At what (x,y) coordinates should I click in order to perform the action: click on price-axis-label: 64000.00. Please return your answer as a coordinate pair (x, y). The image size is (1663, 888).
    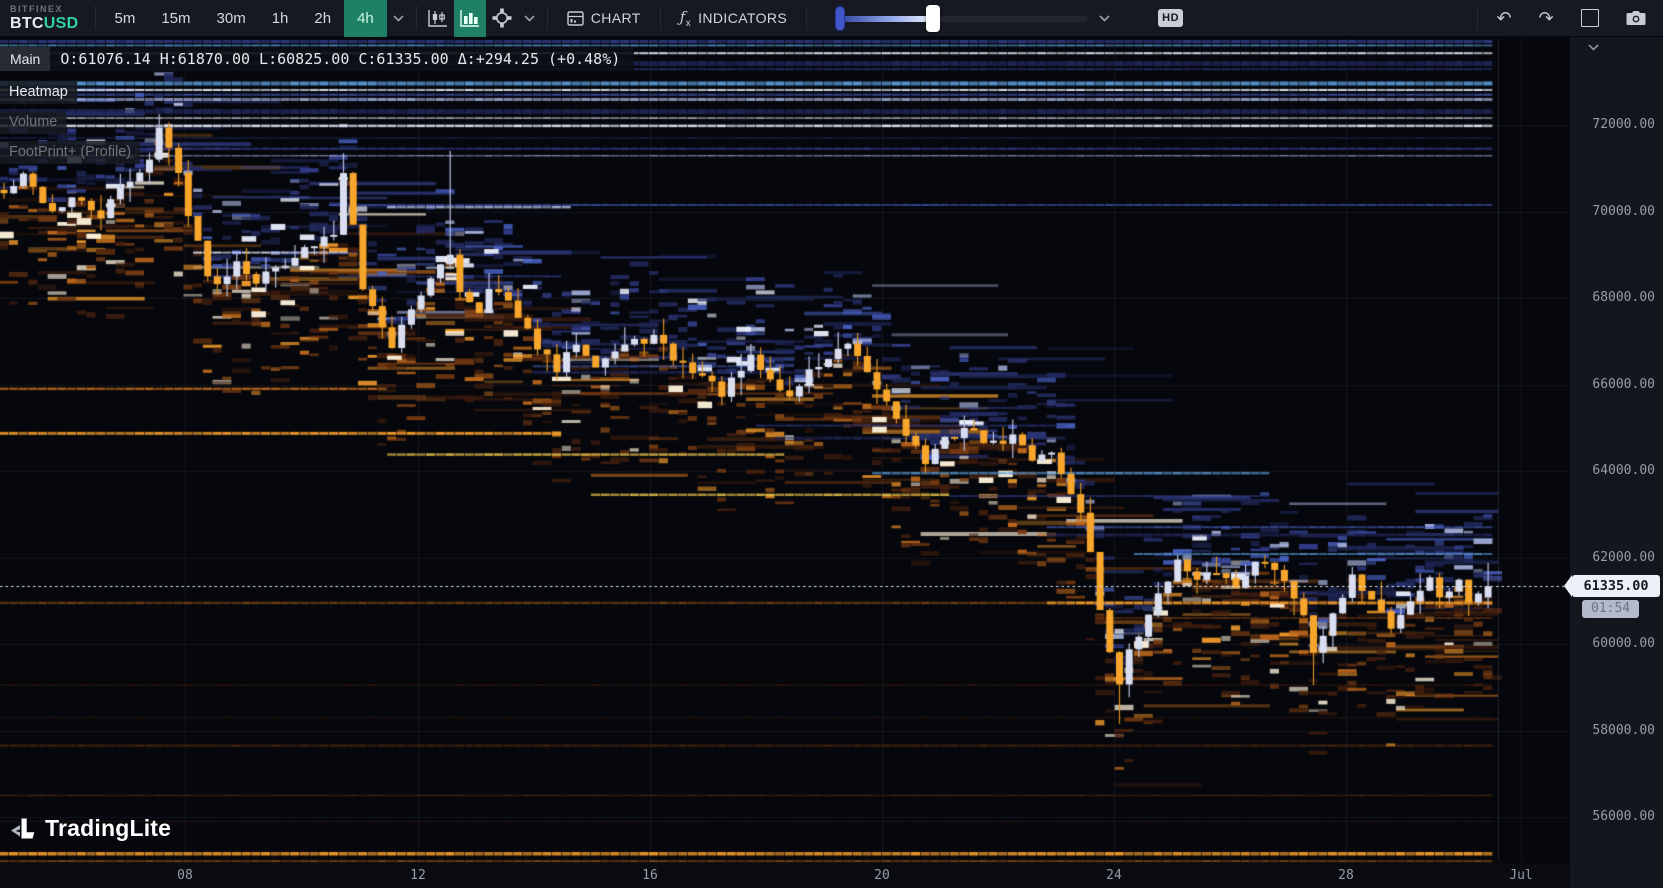
    Looking at the image, I should click on (1623, 470).